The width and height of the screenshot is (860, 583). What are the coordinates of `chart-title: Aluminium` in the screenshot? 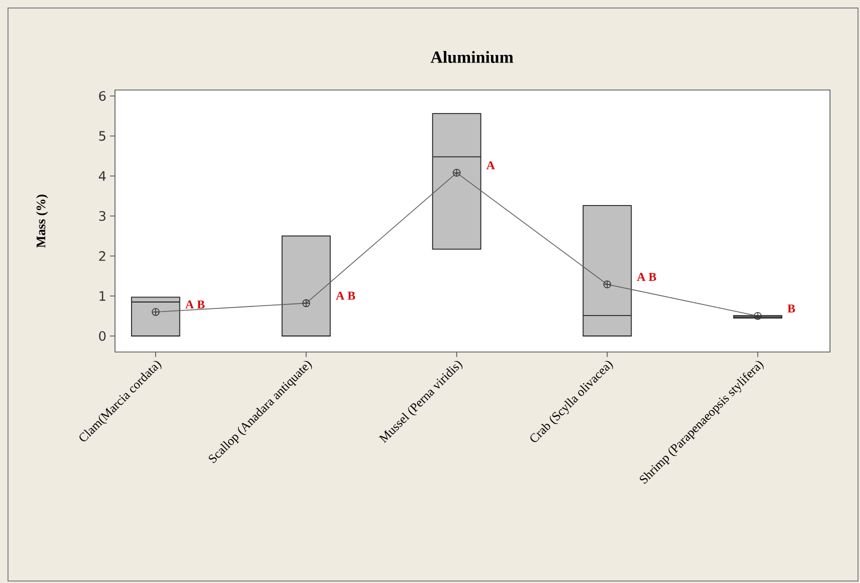 It's located at (472, 56).